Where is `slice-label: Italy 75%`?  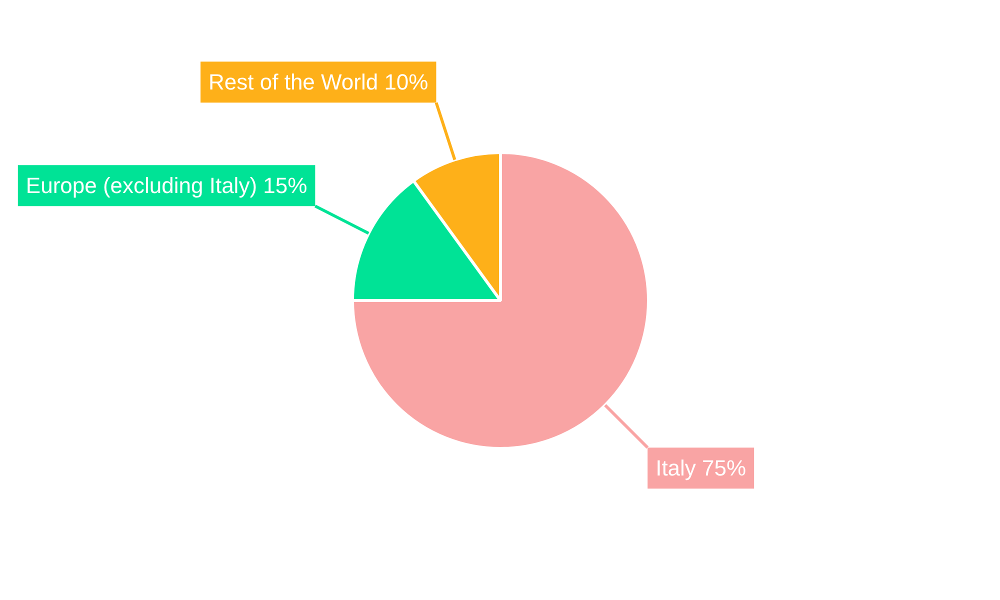
slice-label: Italy 75% is located at coordinates (701, 468).